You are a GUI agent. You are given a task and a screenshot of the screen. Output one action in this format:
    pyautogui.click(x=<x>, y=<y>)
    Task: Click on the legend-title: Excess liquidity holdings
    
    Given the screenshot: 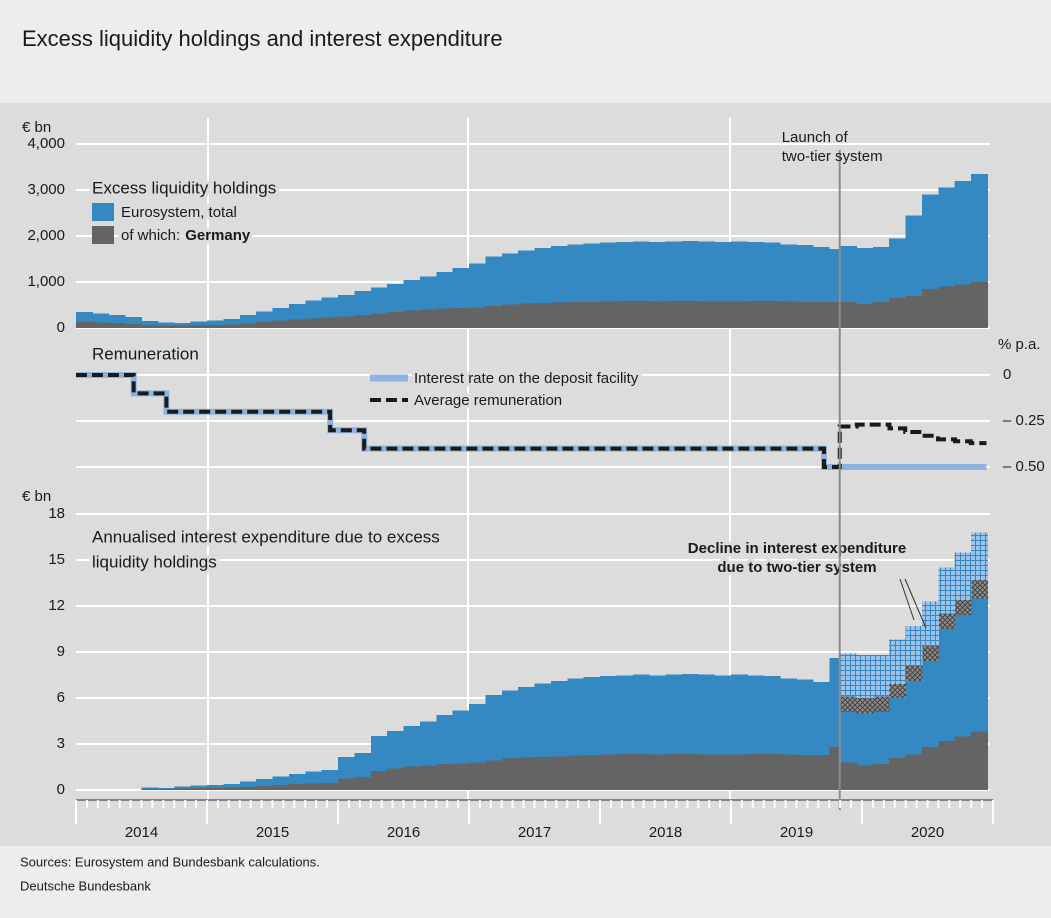 What is the action you would take?
    pyautogui.click(x=184, y=187)
    